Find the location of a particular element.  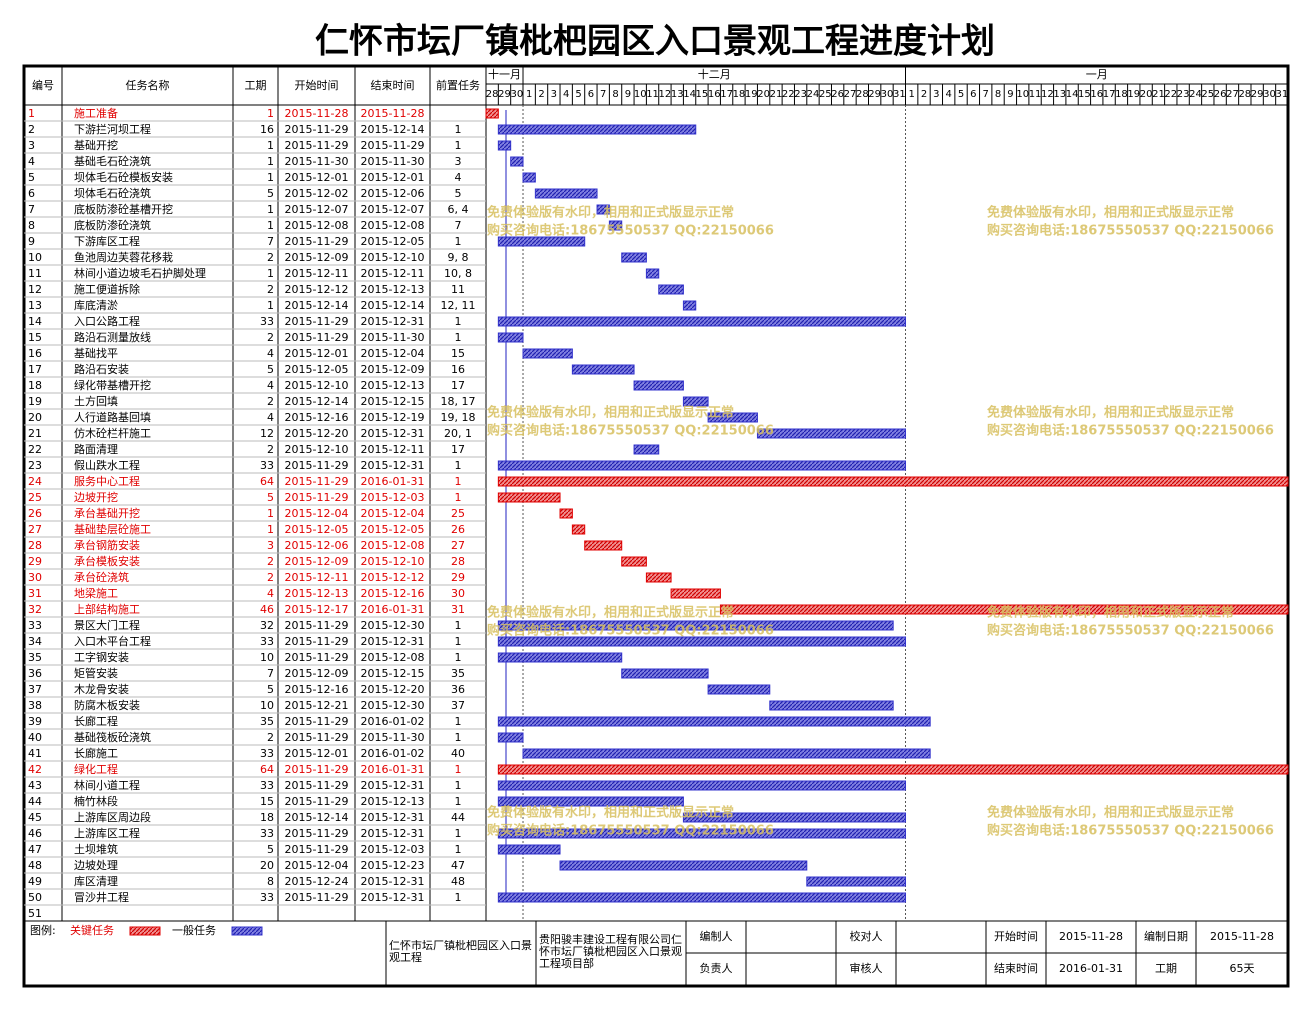

day-label: 6 is located at coordinates (973, 94).